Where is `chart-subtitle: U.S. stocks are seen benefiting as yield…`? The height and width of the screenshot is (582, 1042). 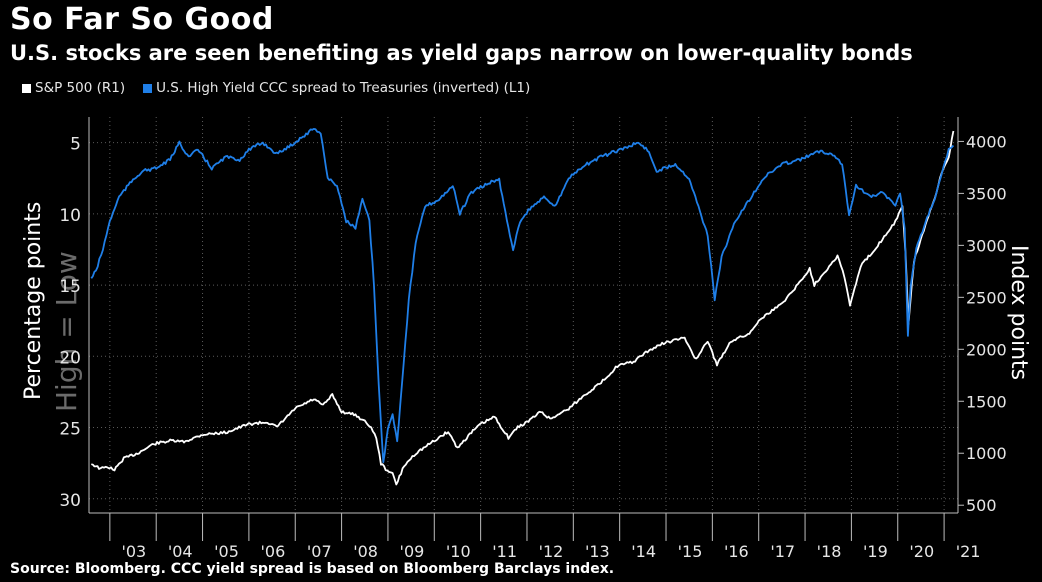 chart-subtitle: U.S. stocks are seen benefiting as yield… is located at coordinates (461, 53).